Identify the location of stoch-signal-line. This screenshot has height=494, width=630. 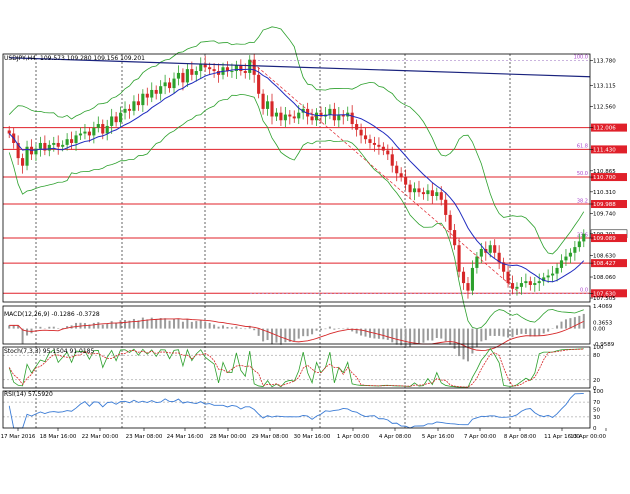
(296, 368).